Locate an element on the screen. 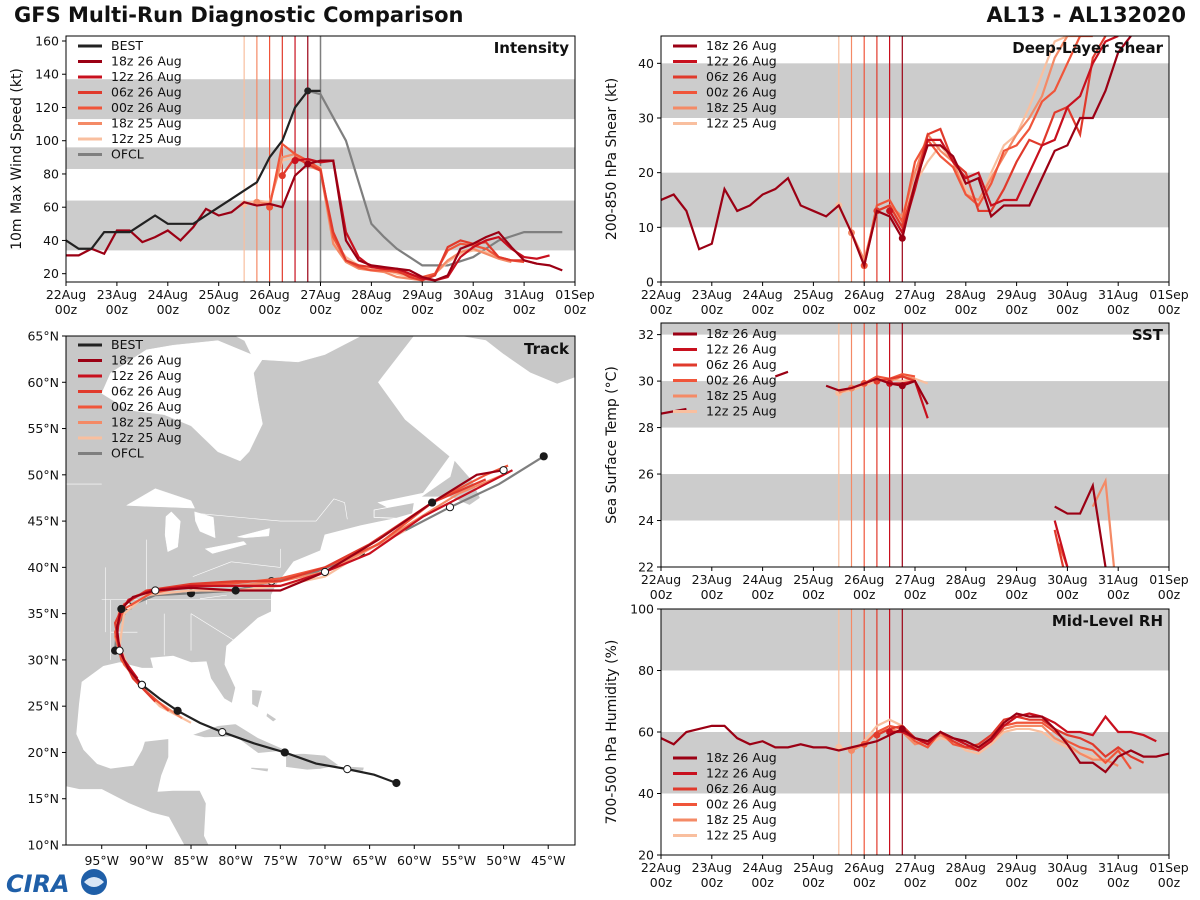 Image resolution: width=1200 pixels, height=900 pixels. storm-id: AL13 - AL132020 is located at coordinates (1086, 15).